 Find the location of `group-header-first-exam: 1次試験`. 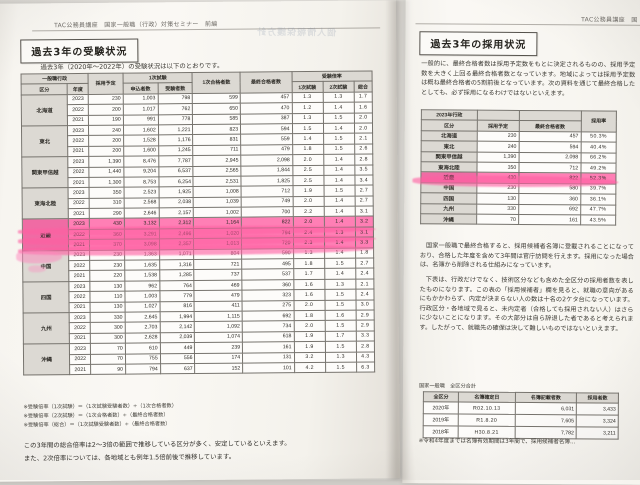

group-header-first-exam: 1次試験 is located at coordinates (157, 78).